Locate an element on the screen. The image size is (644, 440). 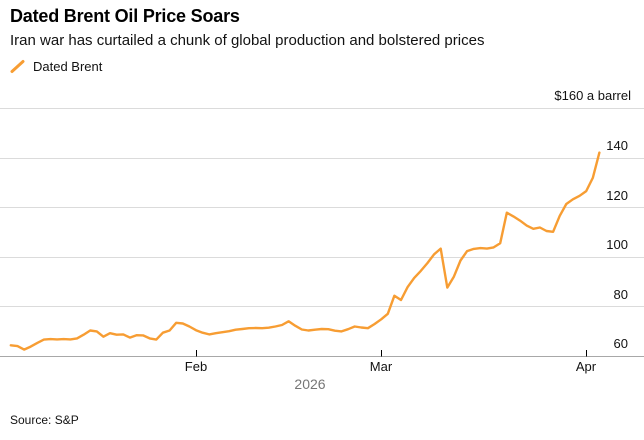
y-tick-label-120: 120 is located at coordinates (617, 195).